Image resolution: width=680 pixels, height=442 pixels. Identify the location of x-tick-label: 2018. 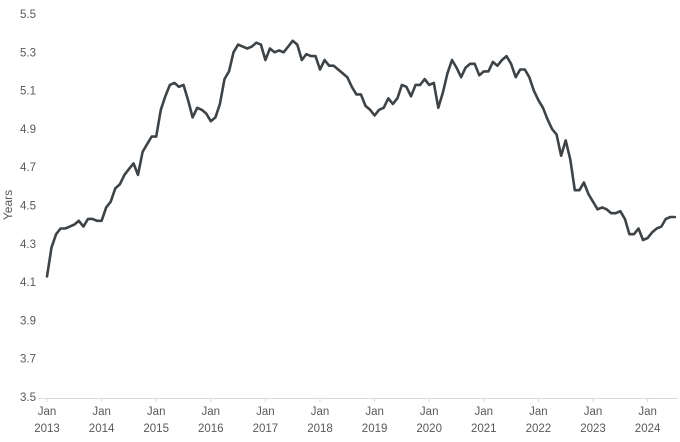
(320, 429).